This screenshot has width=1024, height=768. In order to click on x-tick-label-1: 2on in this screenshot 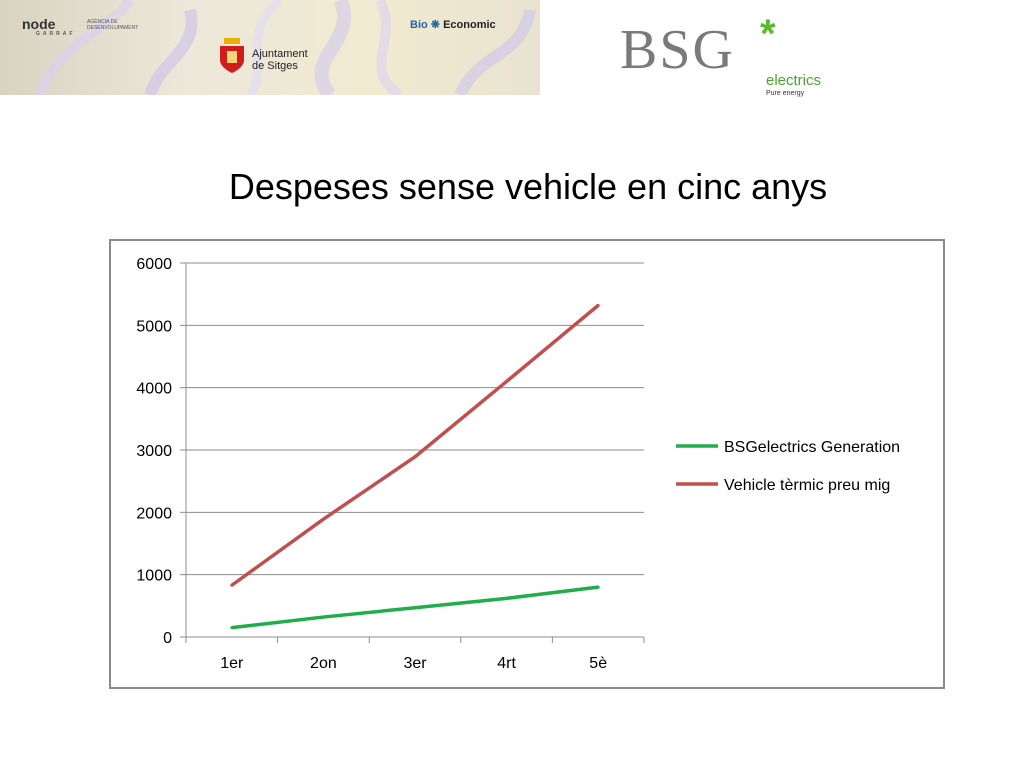, I will do `click(323, 663)`.